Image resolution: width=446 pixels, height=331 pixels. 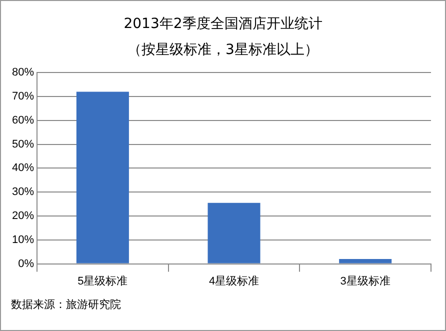 I want to click on y-tick-label: 30%, so click(x=23, y=192).